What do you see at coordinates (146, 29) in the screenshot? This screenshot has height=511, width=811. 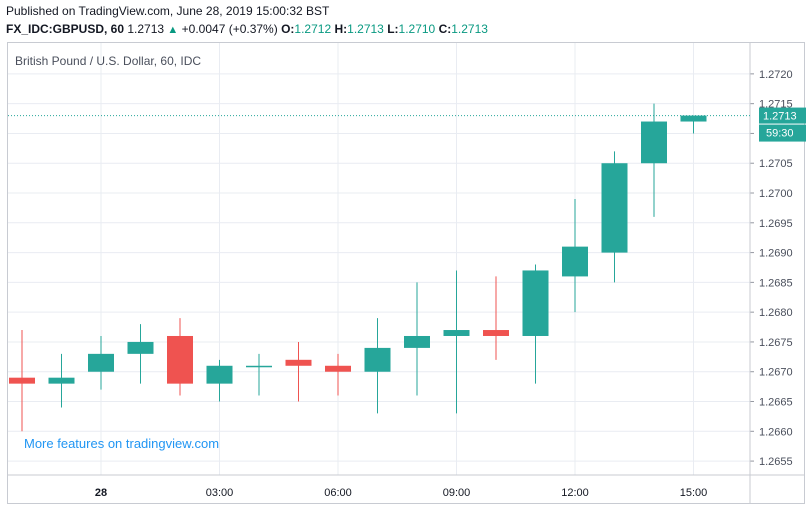 I see `last-price: 1.2713` at bounding box center [146, 29].